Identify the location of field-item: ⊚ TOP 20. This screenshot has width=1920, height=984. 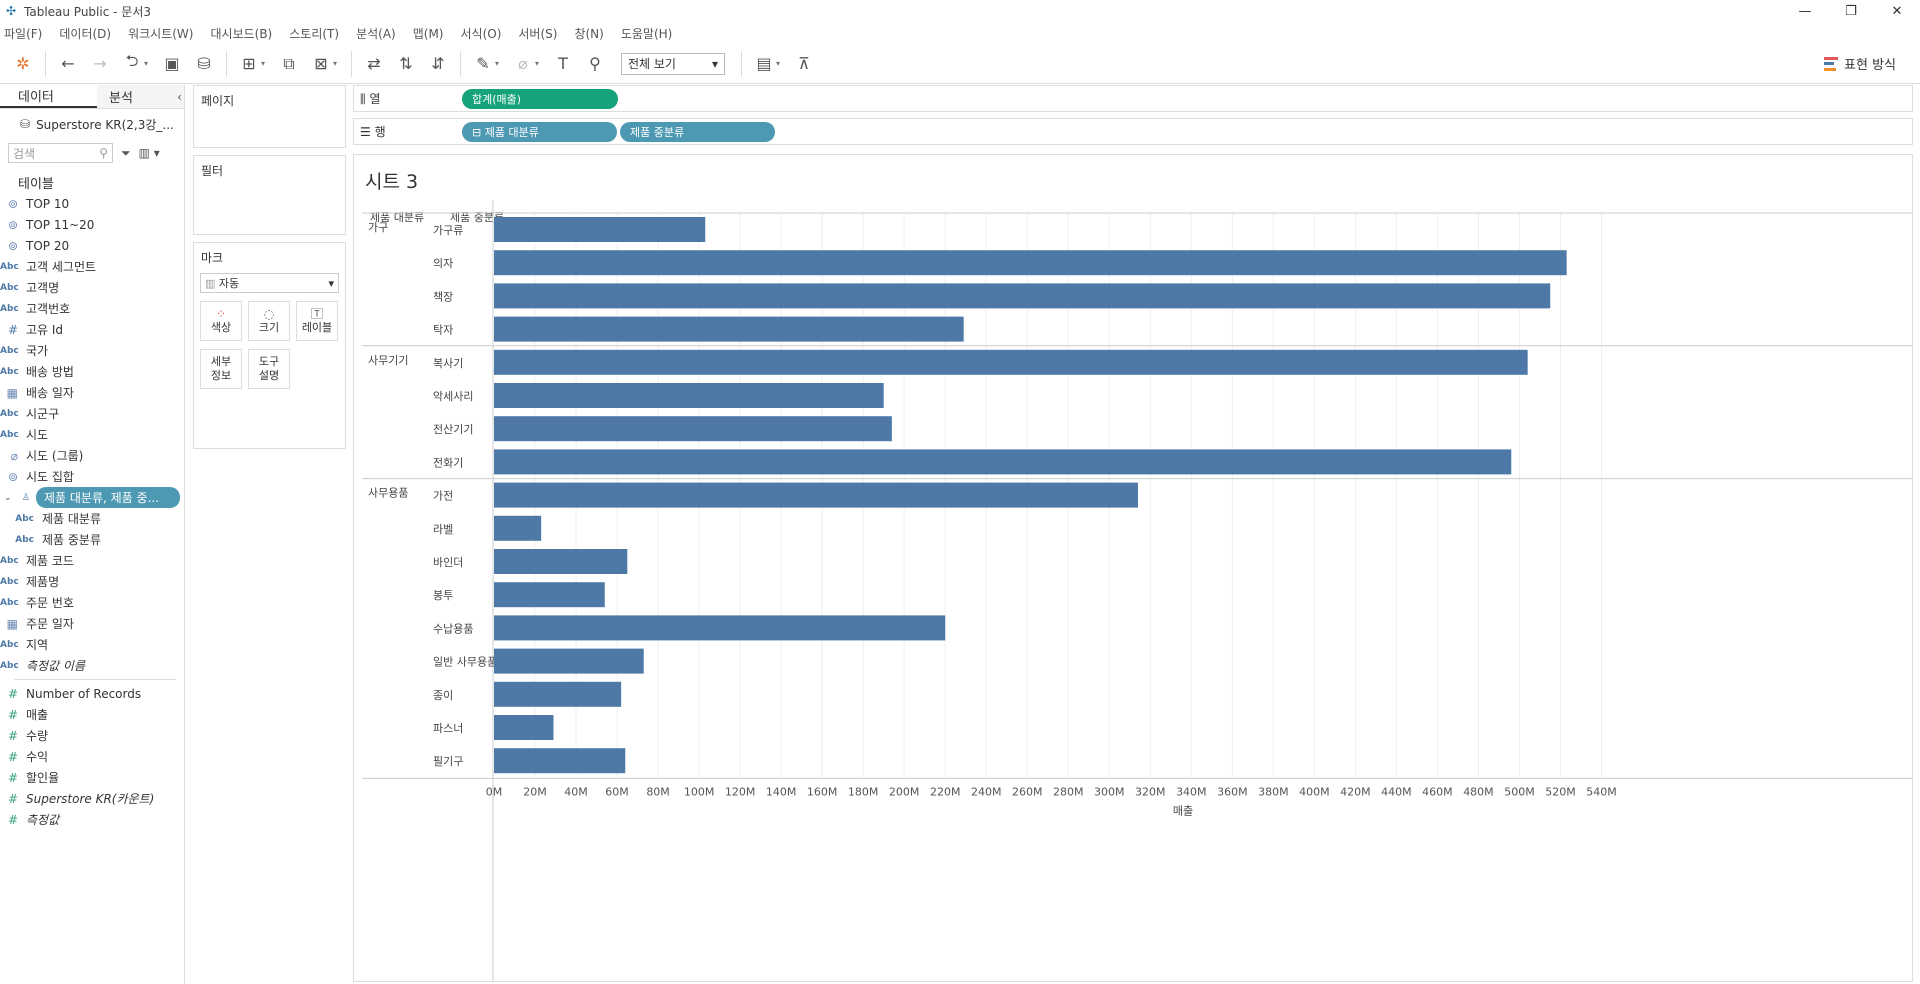
(92, 245).